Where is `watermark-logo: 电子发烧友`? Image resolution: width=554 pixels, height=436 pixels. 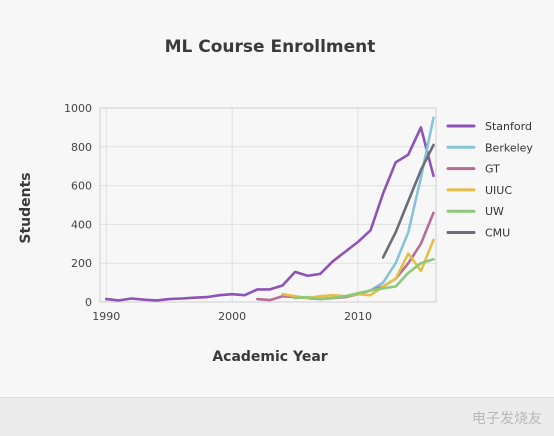
watermark-logo: 电子发烧友 is located at coordinates (507, 419).